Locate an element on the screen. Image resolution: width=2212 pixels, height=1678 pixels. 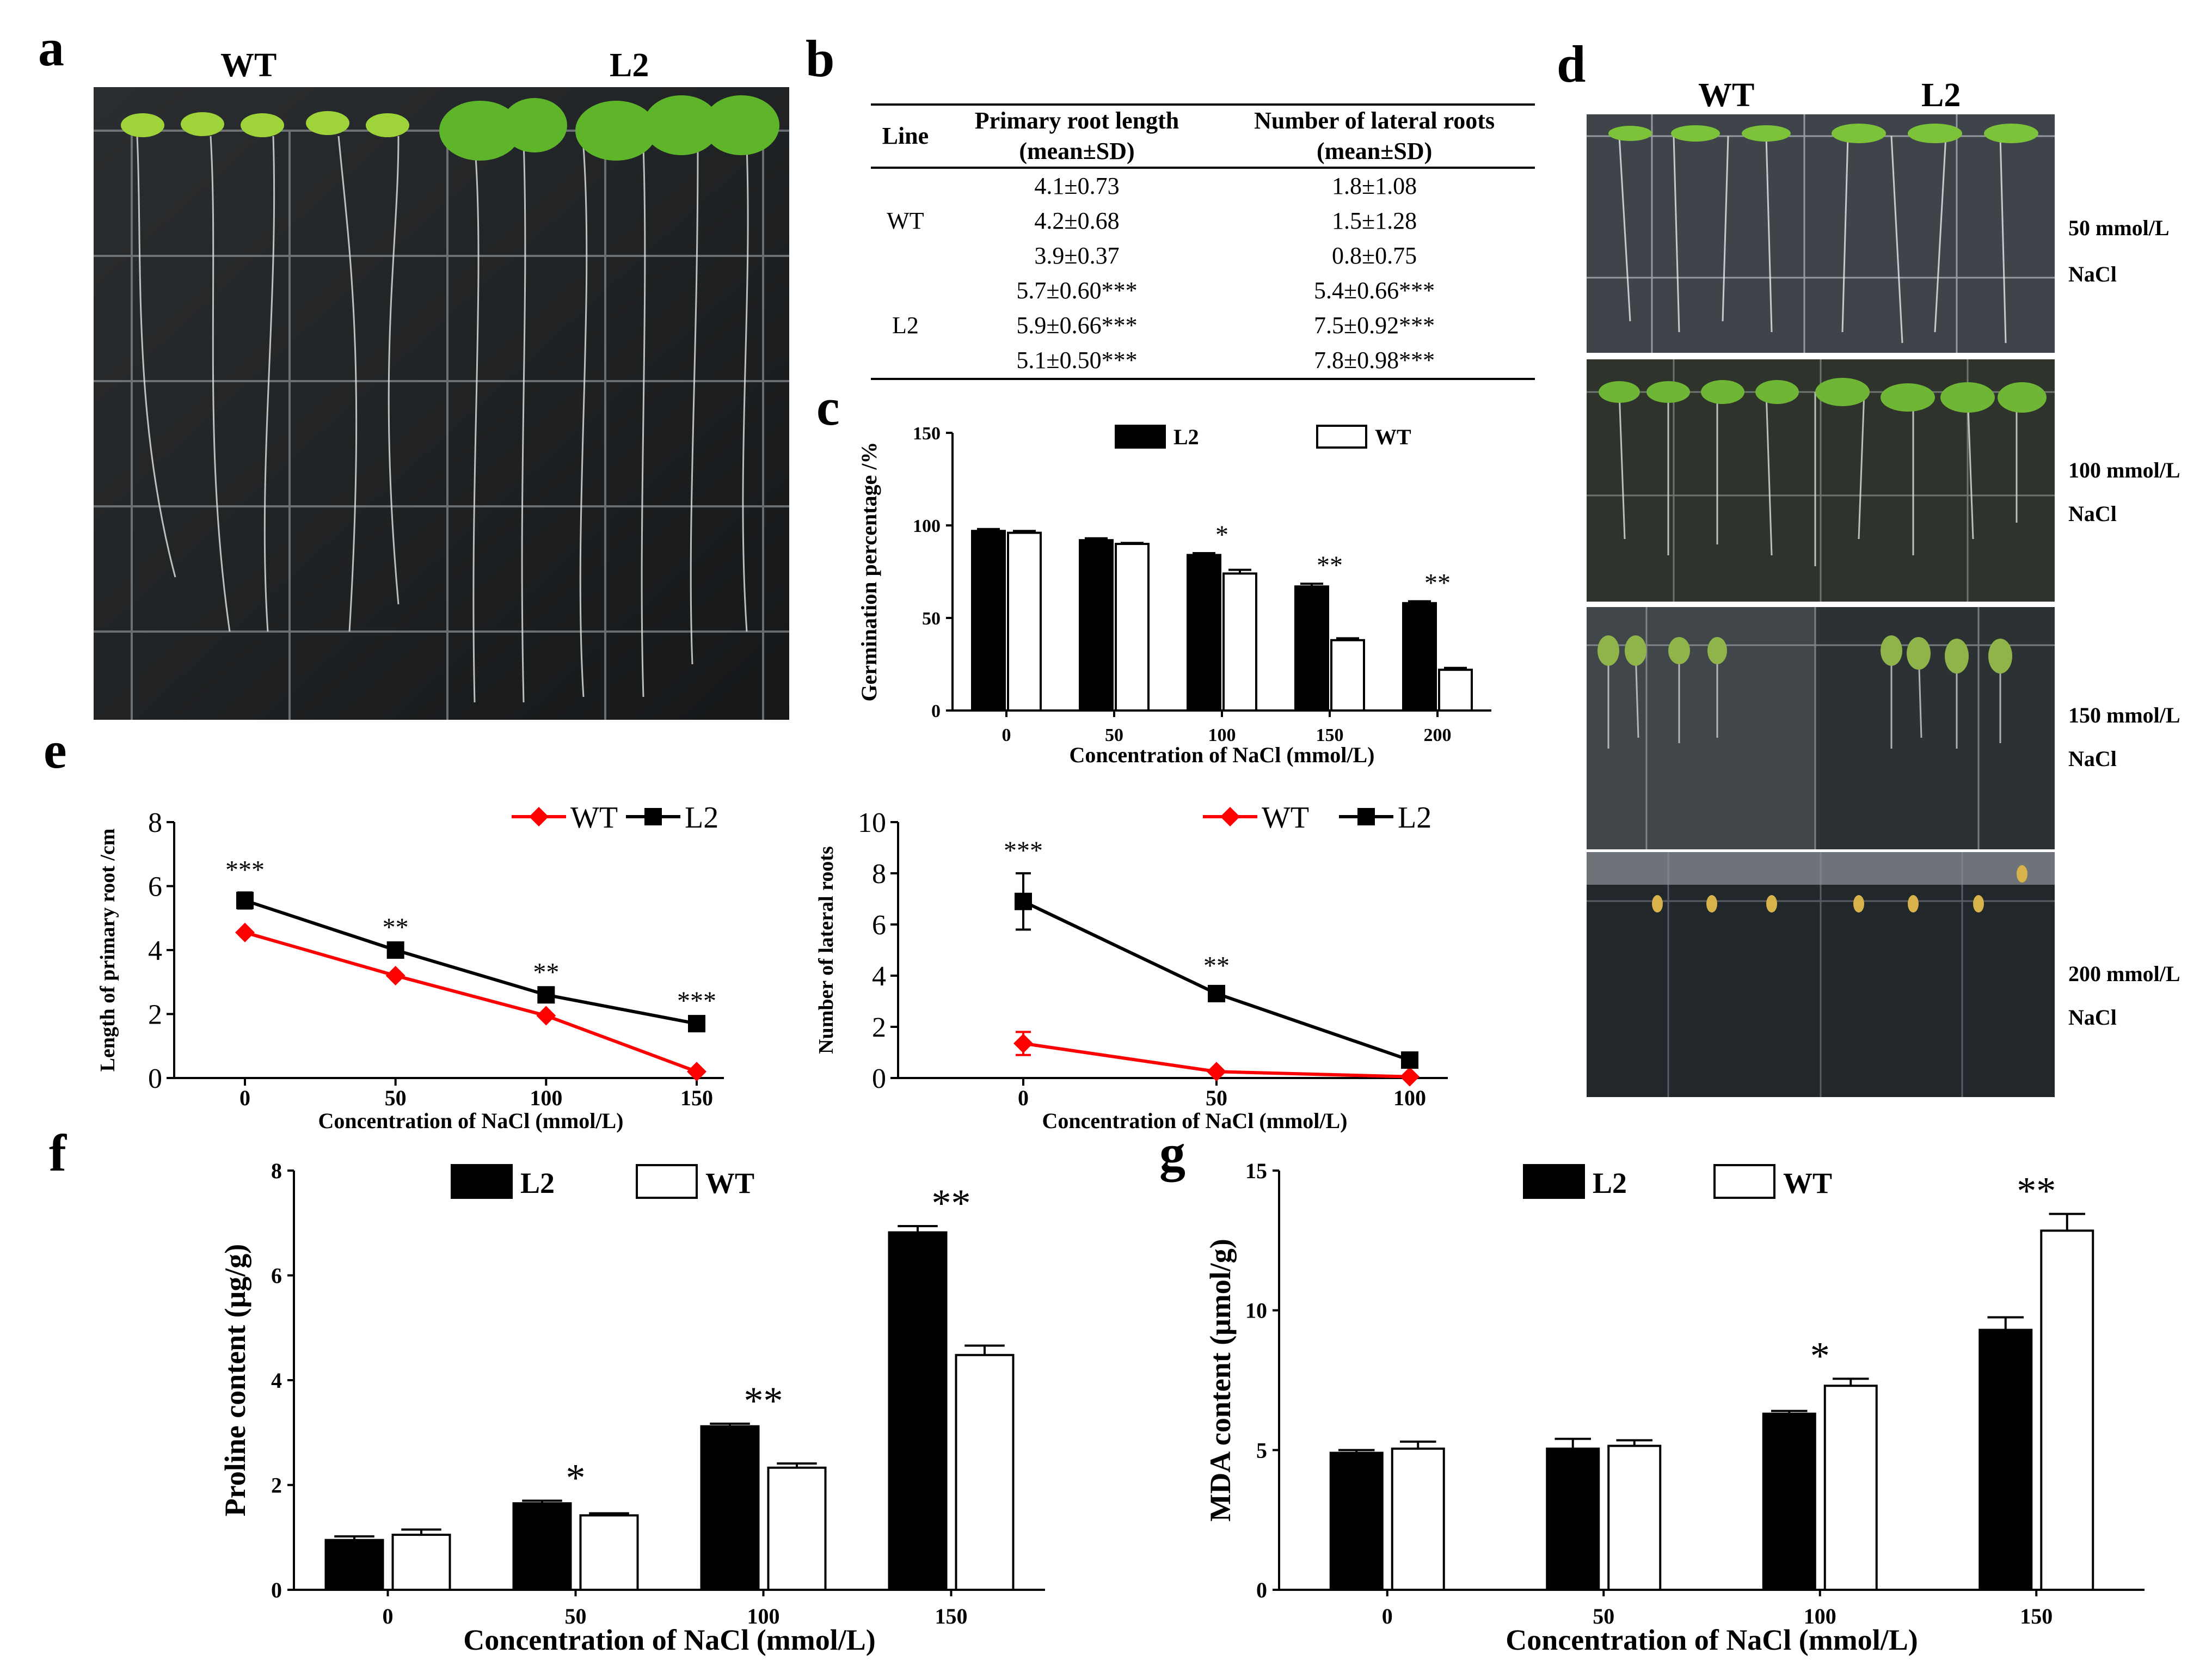
series-line-wt is located at coordinates (471, 1002).